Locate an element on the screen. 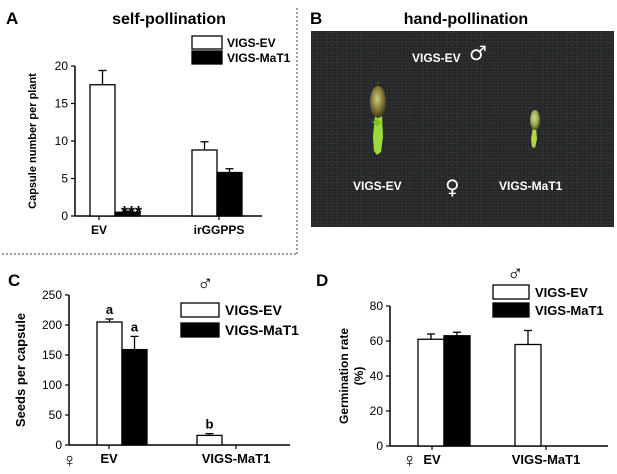 This screenshot has height=474, width=617. photo-female-symbol: ♀ is located at coordinates (452, 187).